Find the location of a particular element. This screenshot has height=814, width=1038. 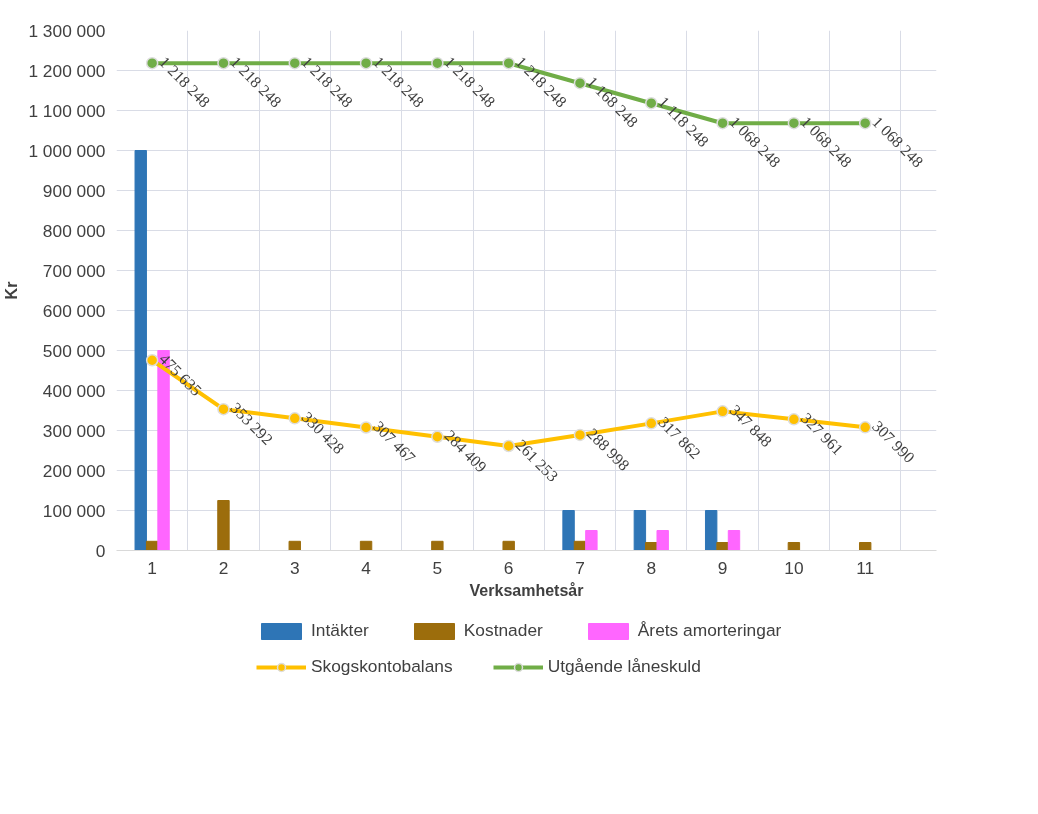

y-tick-label: 800 000 is located at coordinates (74, 230).